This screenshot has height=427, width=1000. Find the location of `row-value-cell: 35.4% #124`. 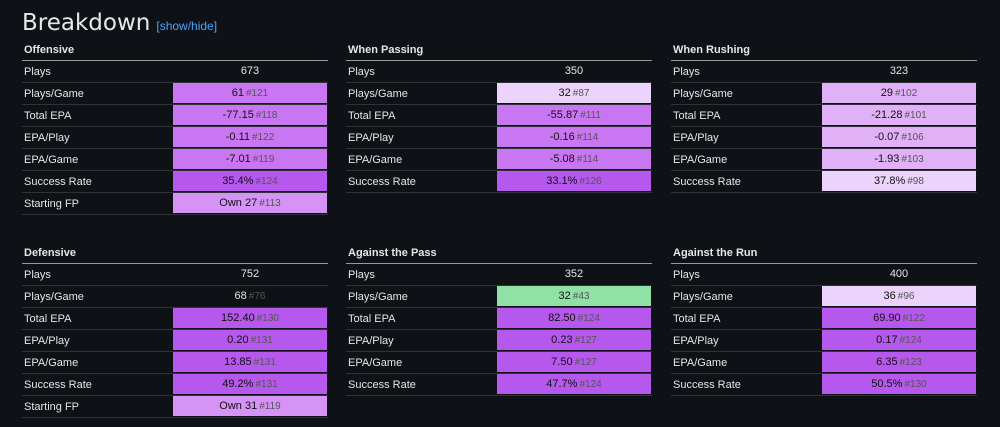

row-value-cell: 35.4% #124 is located at coordinates (250, 181).